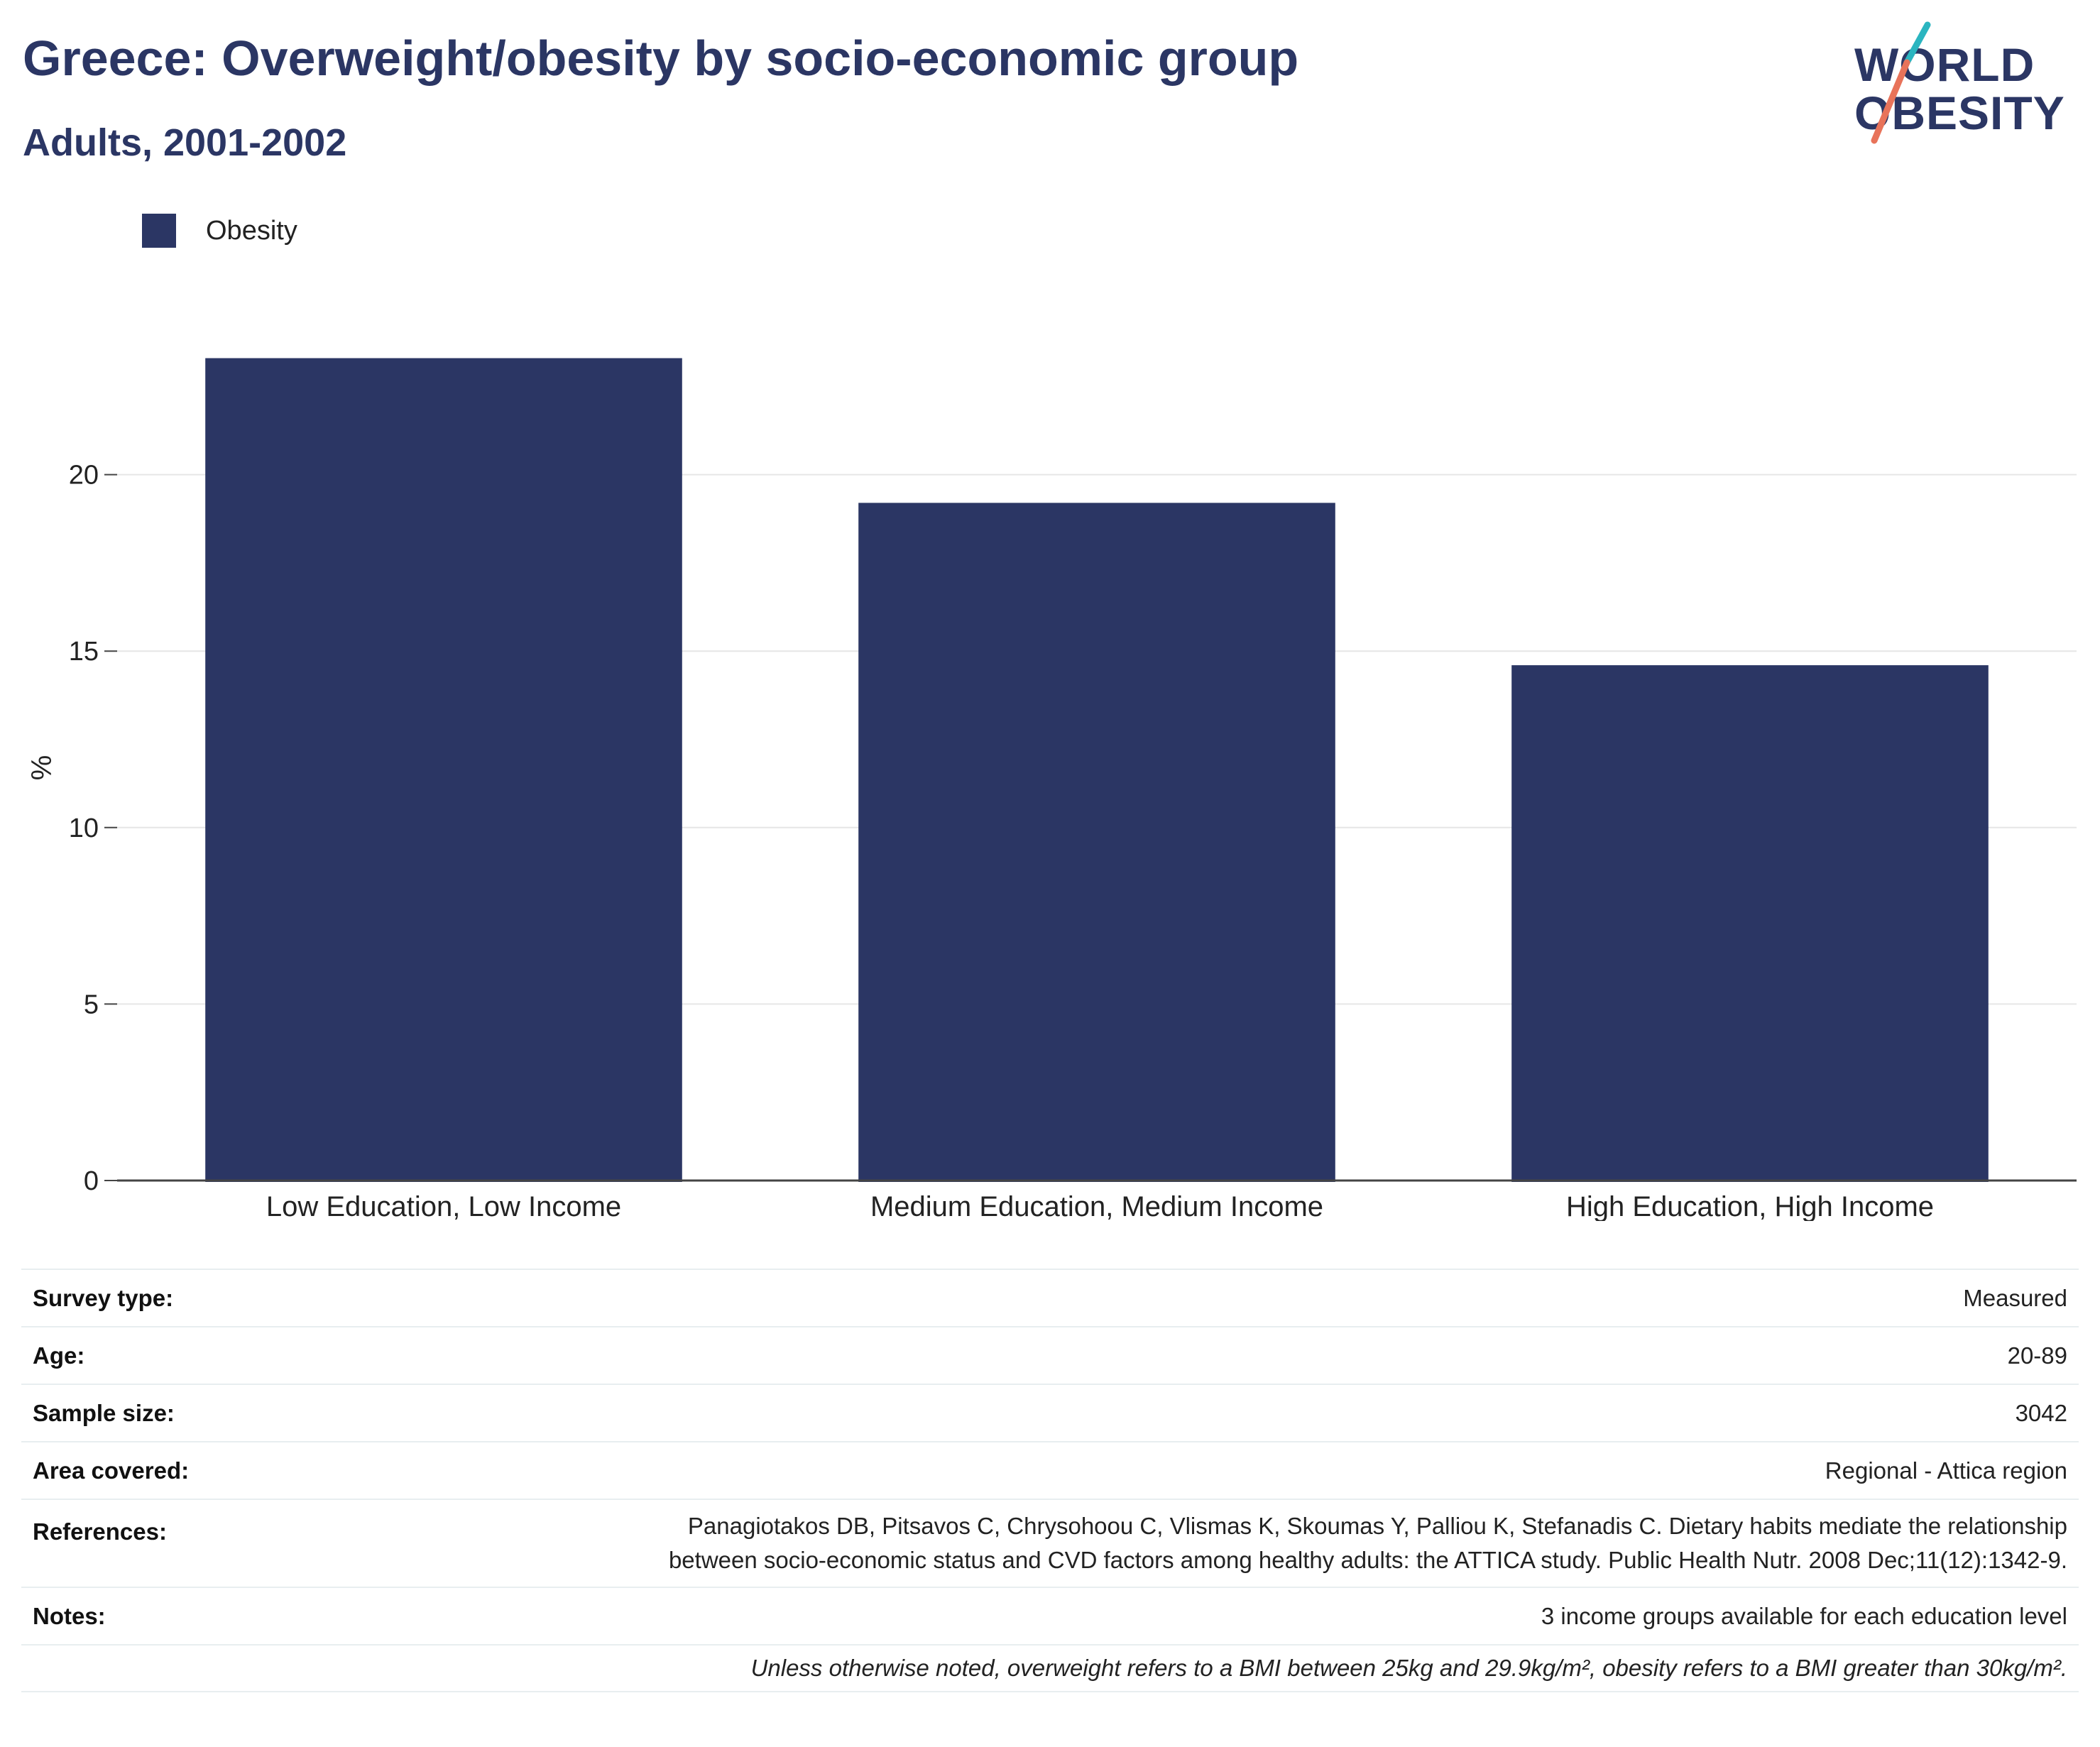 The height and width of the screenshot is (1747, 2100). Describe the element at coordinates (2041, 1412) in the screenshot. I see `meta-value: 3042` at that location.